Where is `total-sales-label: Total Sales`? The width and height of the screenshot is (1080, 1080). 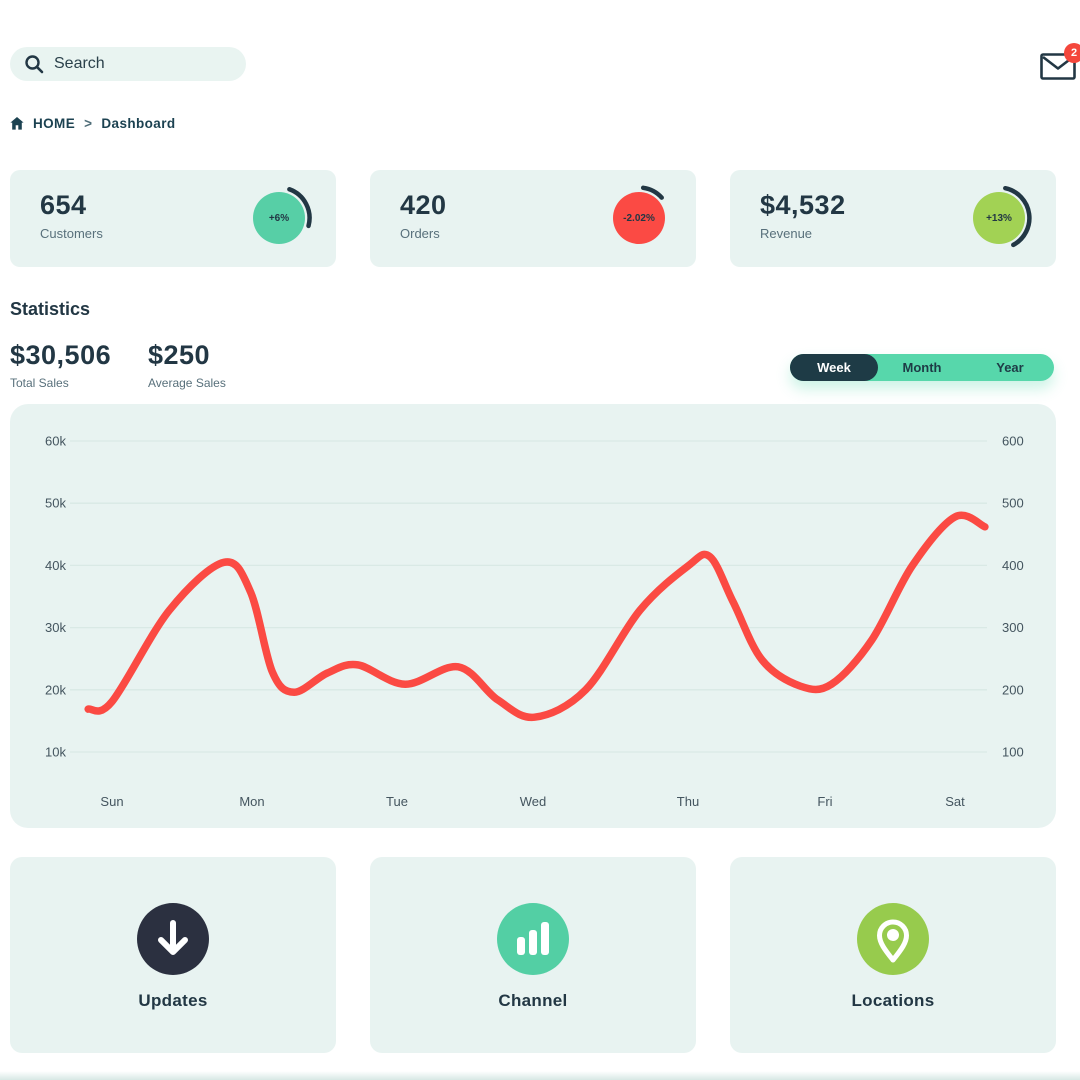
total-sales-label: Total Sales is located at coordinates (39, 383).